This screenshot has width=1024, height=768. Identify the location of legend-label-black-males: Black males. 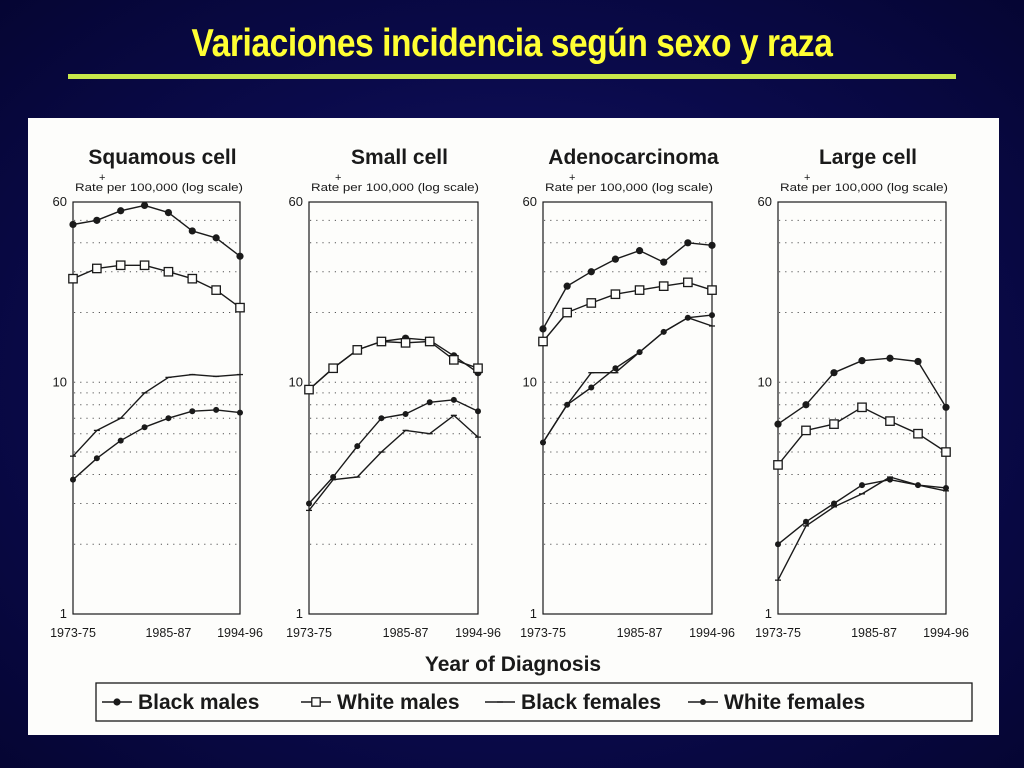
(198, 702).